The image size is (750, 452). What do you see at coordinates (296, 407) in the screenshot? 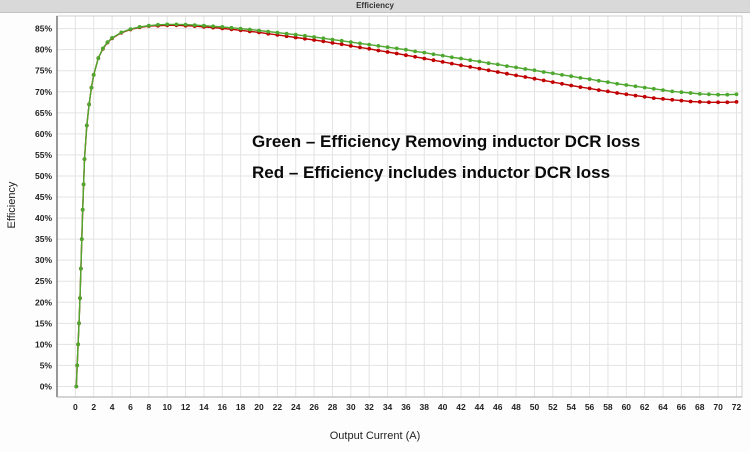
I see `x-tick-label: 24` at bounding box center [296, 407].